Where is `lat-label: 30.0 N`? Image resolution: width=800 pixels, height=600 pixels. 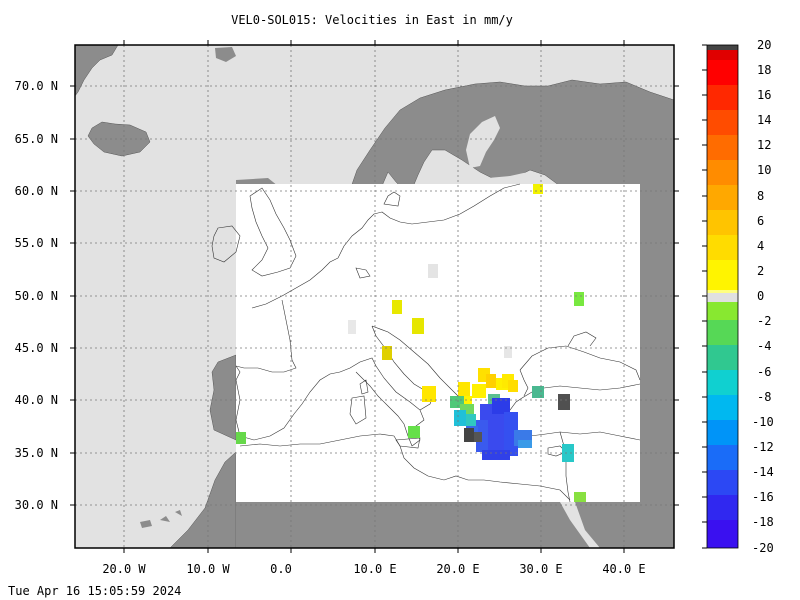
lat-label: 30.0 N is located at coordinates (36, 505).